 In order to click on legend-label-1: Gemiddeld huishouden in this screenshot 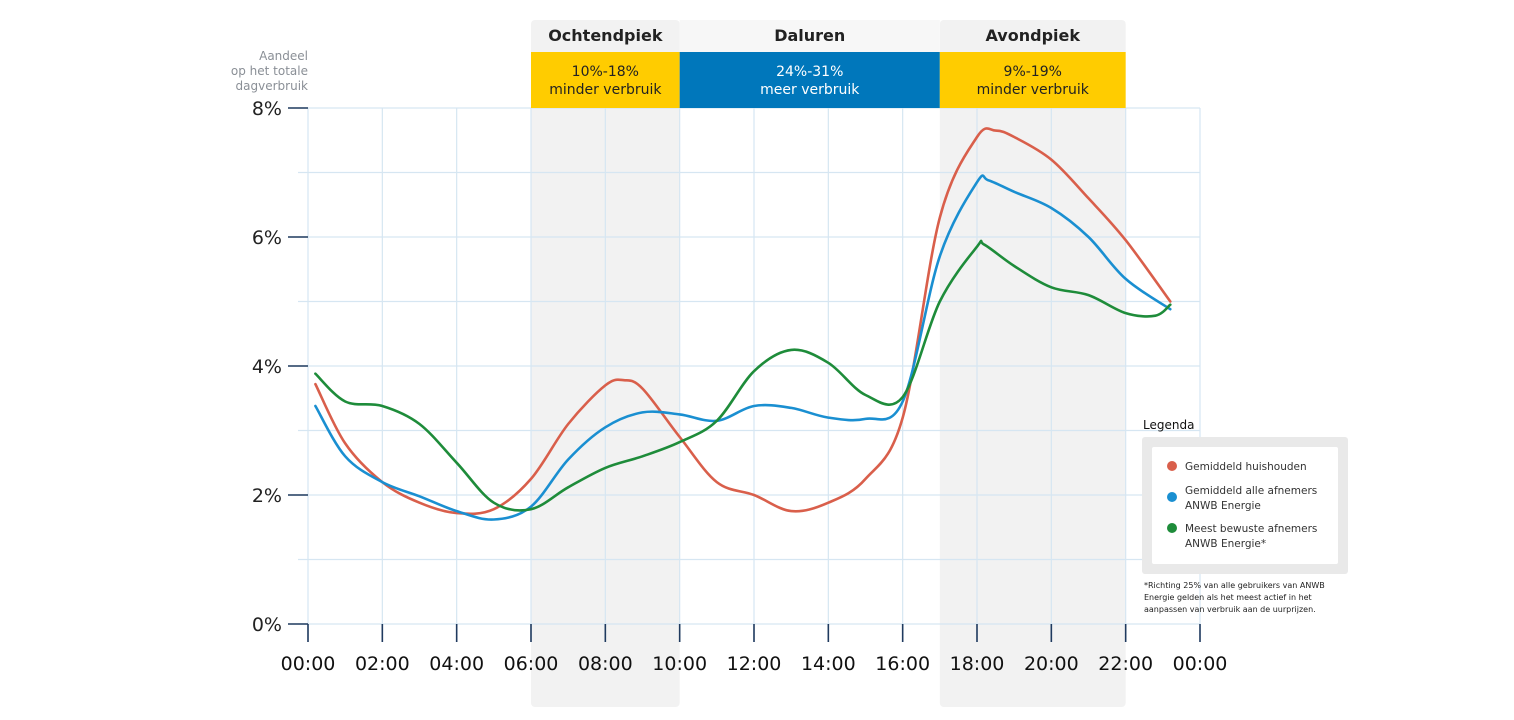, I will do `click(1246, 467)`.